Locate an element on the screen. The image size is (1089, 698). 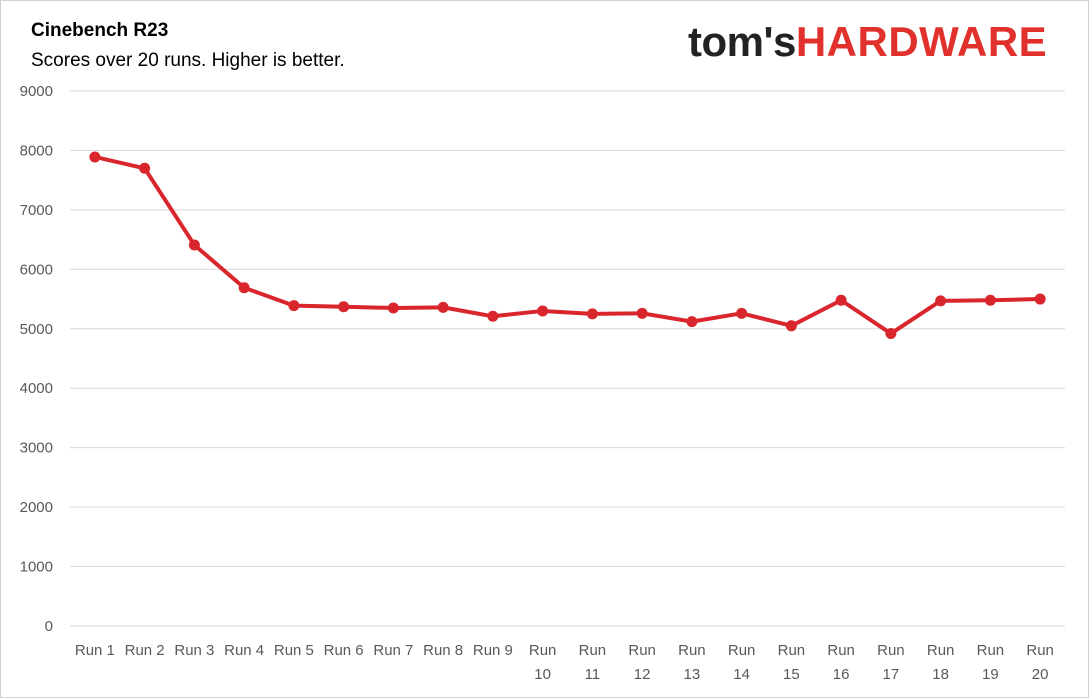
y-tick-label: 7000 is located at coordinates (36, 210).